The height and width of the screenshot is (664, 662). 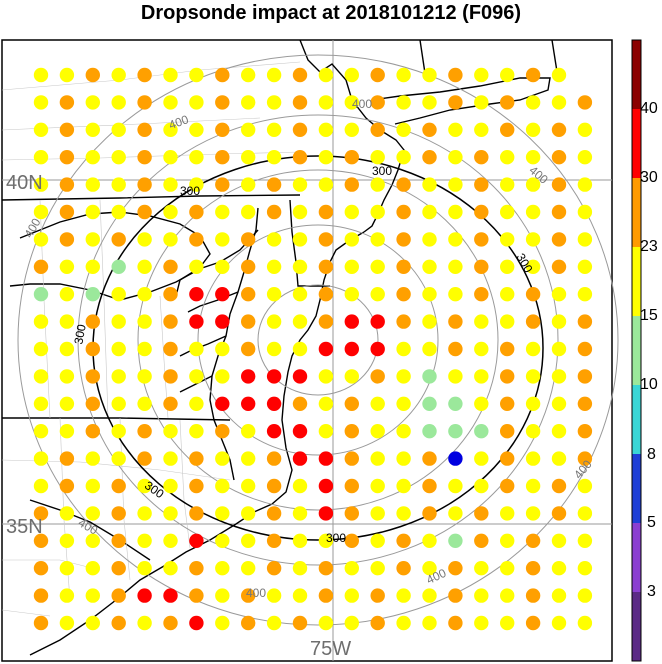 I want to click on colorbar-label: 40, so click(x=649, y=108).